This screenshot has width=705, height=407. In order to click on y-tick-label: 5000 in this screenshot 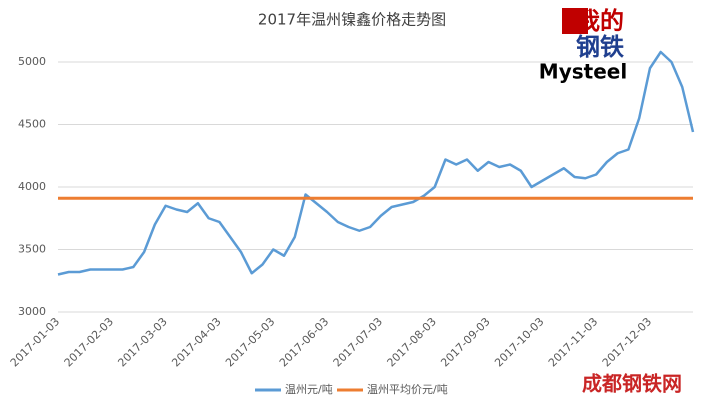, I will do `click(32, 61)`.